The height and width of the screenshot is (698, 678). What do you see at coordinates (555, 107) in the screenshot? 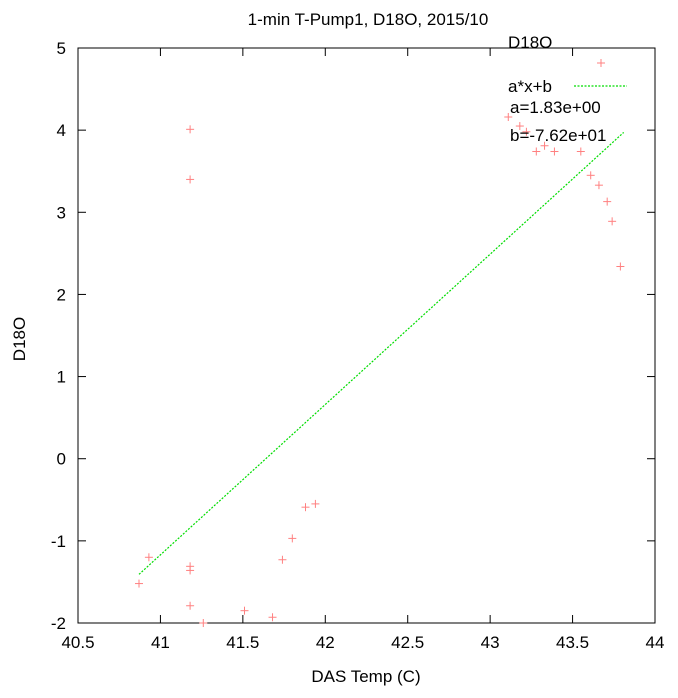
I see `annotation-a: a=1.83e+00` at bounding box center [555, 107].